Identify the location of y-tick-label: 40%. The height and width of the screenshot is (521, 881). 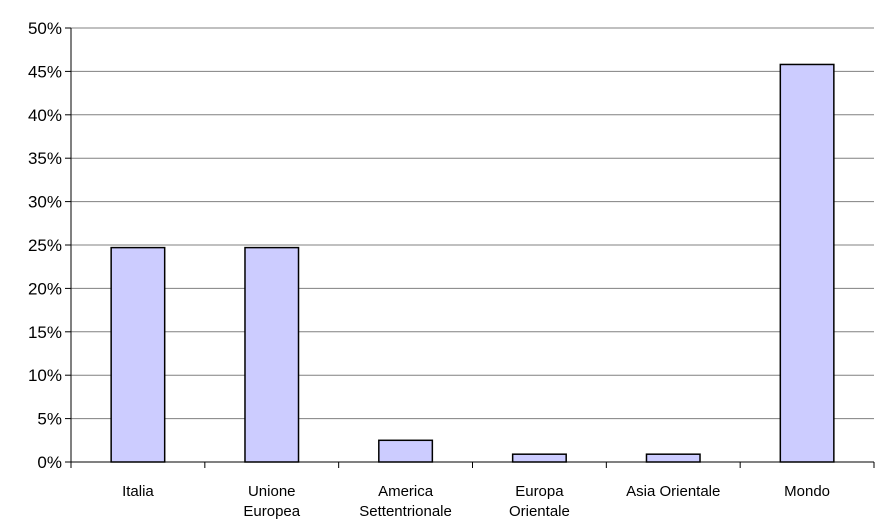
(45, 115).